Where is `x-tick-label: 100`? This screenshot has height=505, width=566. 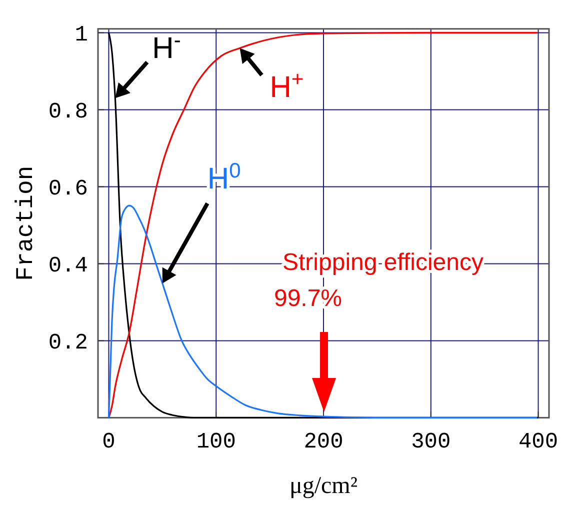
x-tick-label: 100 is located at coordinates (216, 442).